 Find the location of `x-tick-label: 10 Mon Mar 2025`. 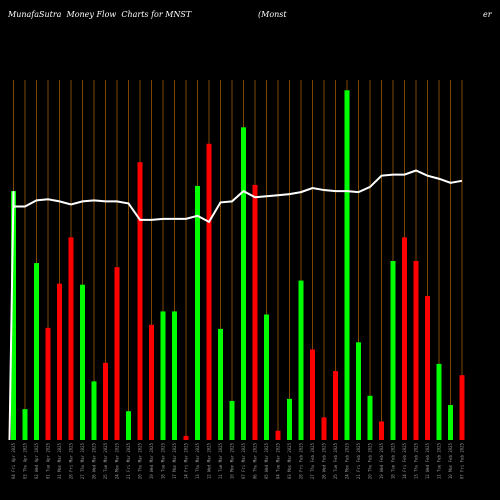

x-tick-label: 10 Mon Mar 2025 is located at coordinates (232, 460).